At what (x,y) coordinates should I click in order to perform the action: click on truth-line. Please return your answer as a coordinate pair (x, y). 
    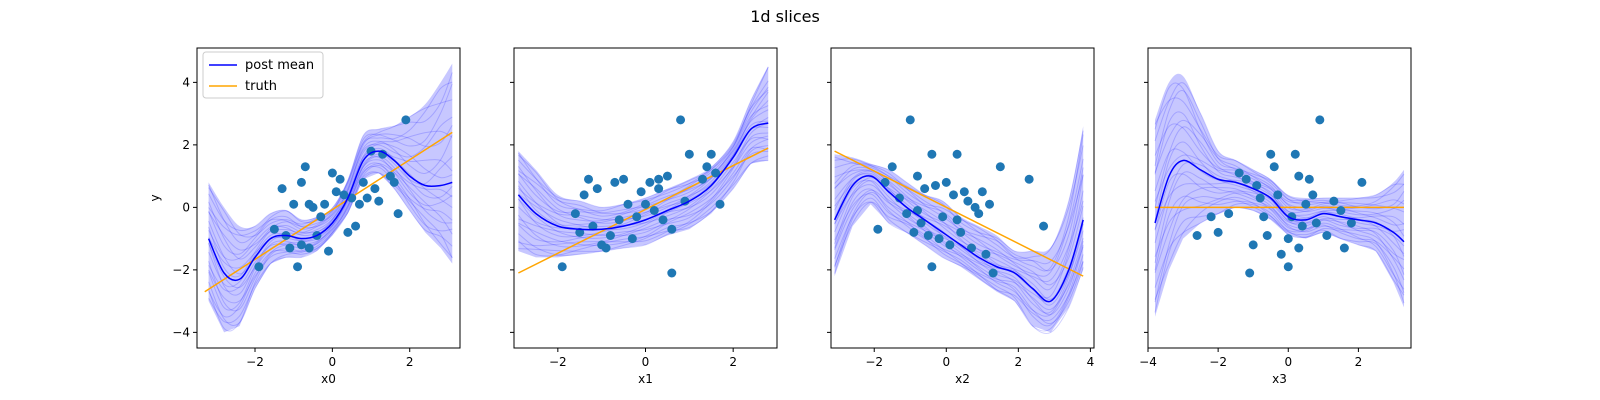
    Looking at the image, I should click on (959, 213).